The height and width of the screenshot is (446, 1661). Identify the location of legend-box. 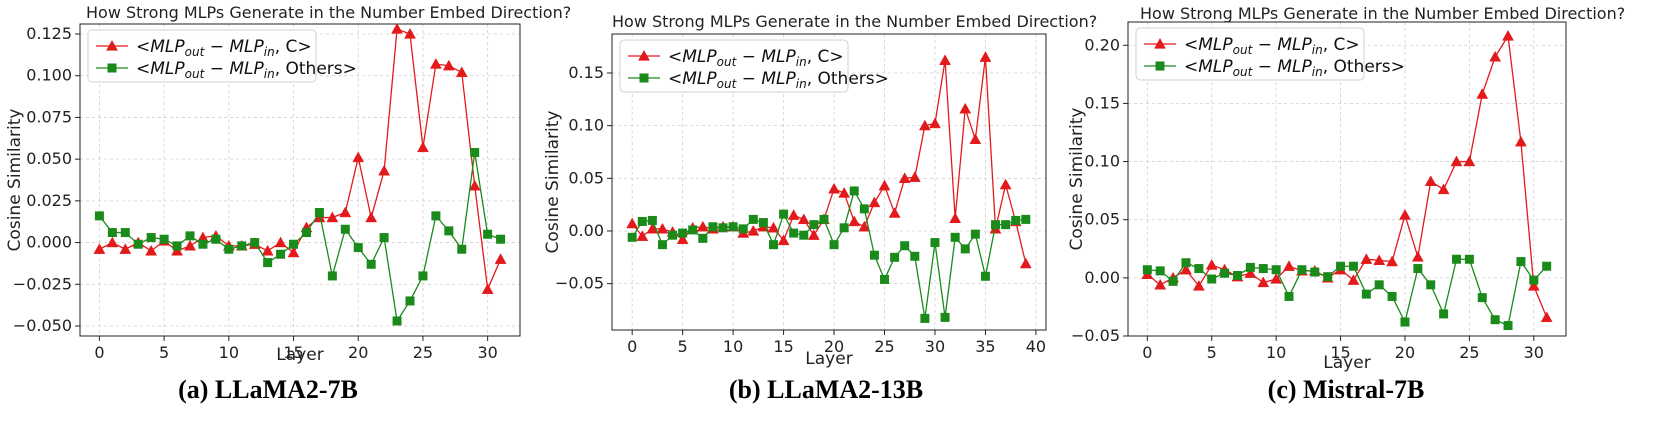
(202, 56).